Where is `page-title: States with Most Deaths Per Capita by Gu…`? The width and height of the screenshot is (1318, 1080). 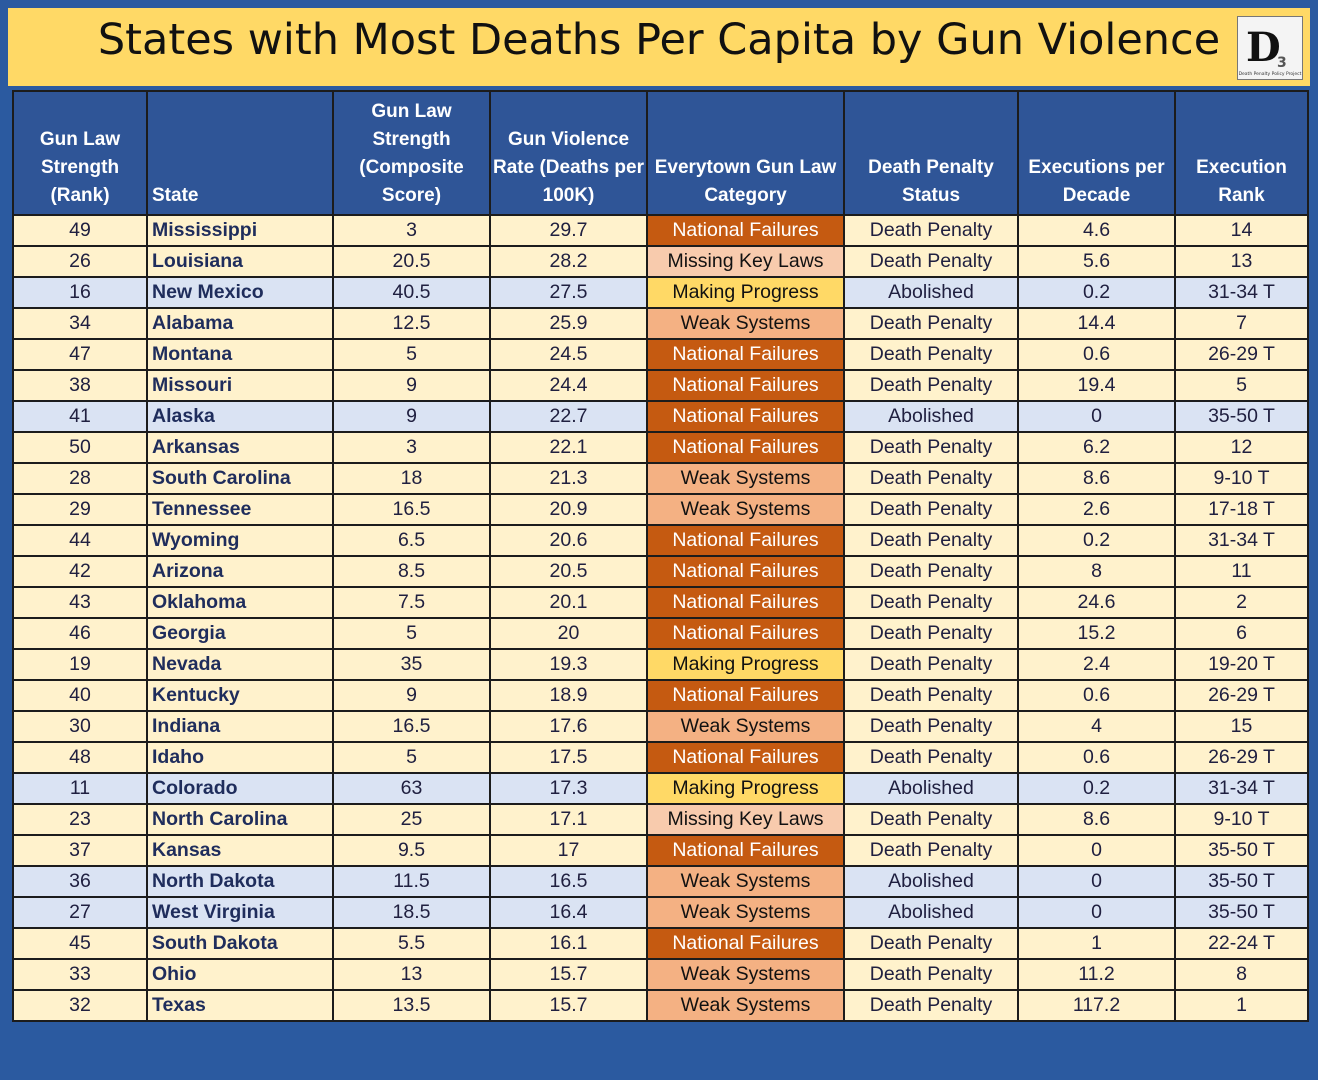
page-title: States with Most Deaths Per Capita by Gu… is located at coordinates (659, 40).